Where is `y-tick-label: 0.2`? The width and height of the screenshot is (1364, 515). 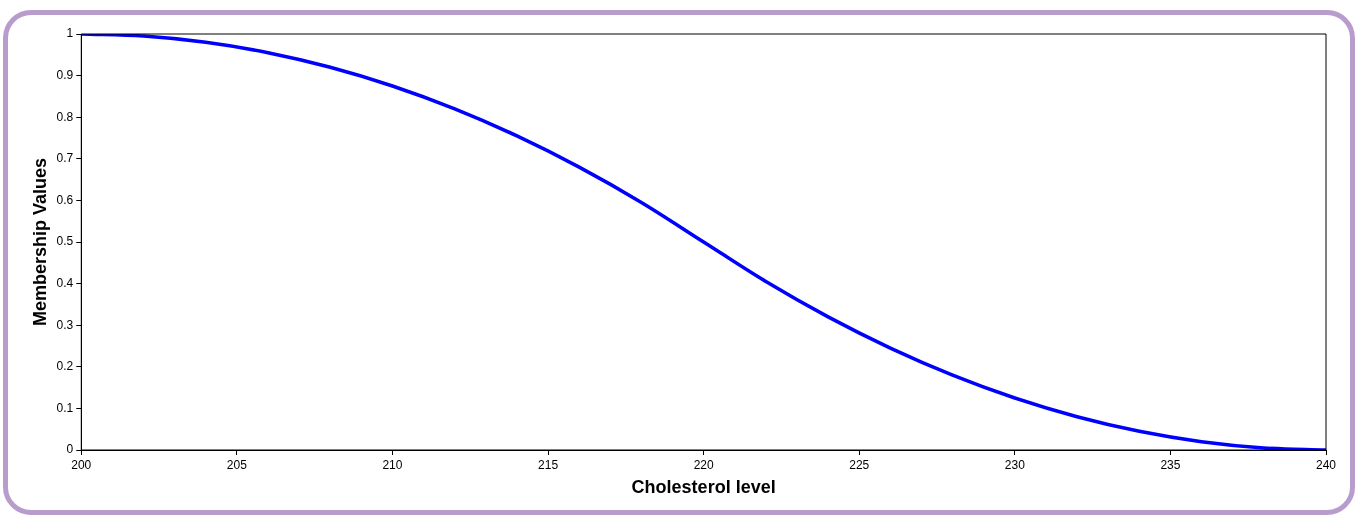 y-tick-label: 0.2 is located at coordinates (65, 366).